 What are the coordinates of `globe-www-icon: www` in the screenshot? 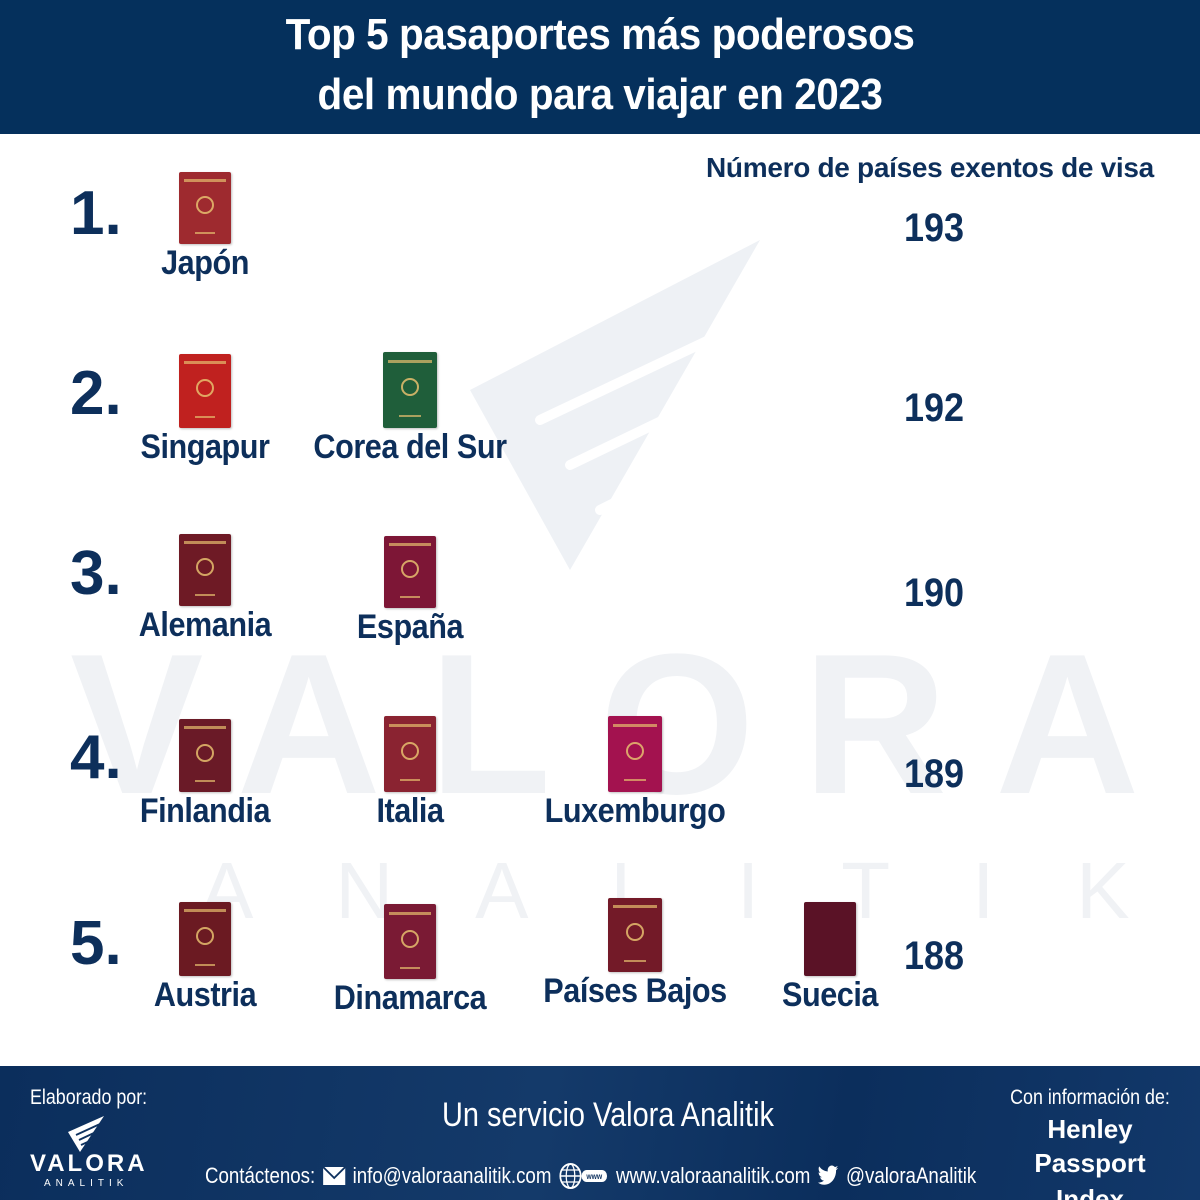 It's located at (583, 1176).